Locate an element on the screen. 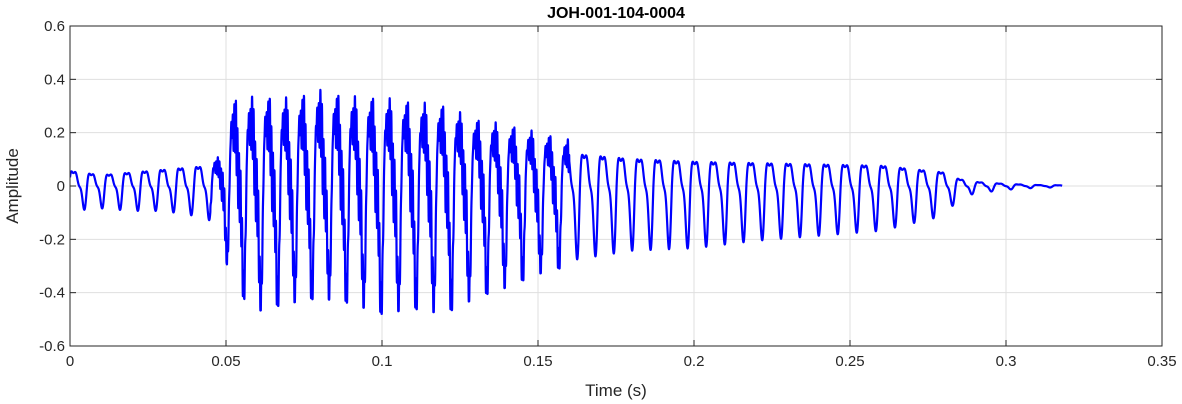  y-tick-label: -0.2 is located at coordinates (52, 239).